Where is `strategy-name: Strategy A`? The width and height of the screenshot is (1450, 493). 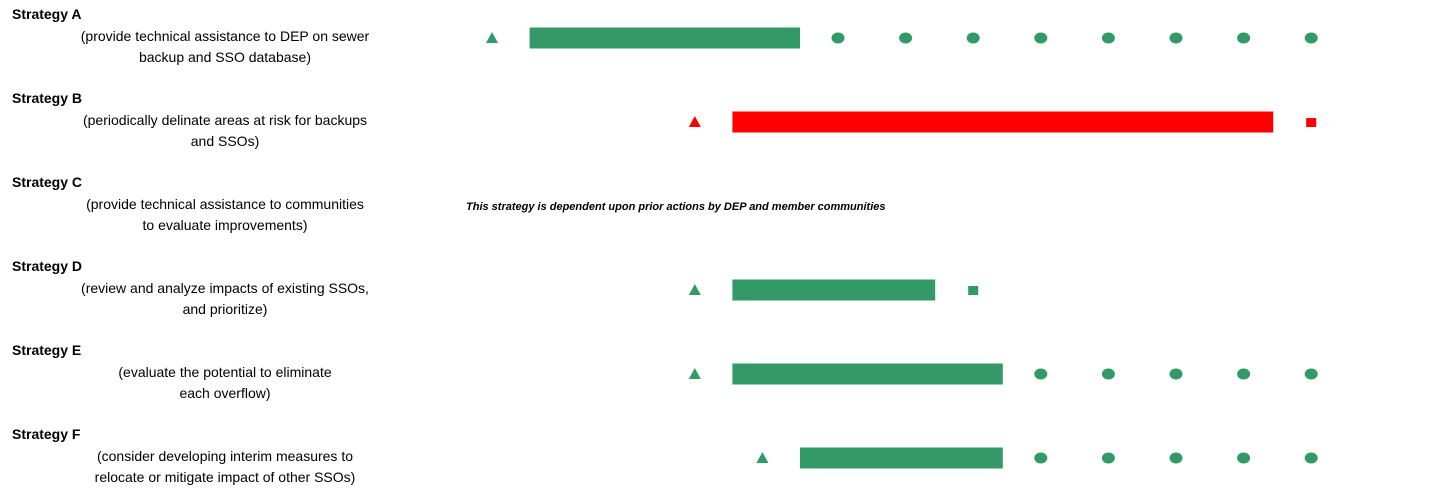
strategy-name: Strategy A is located at coordinates (47, 14).